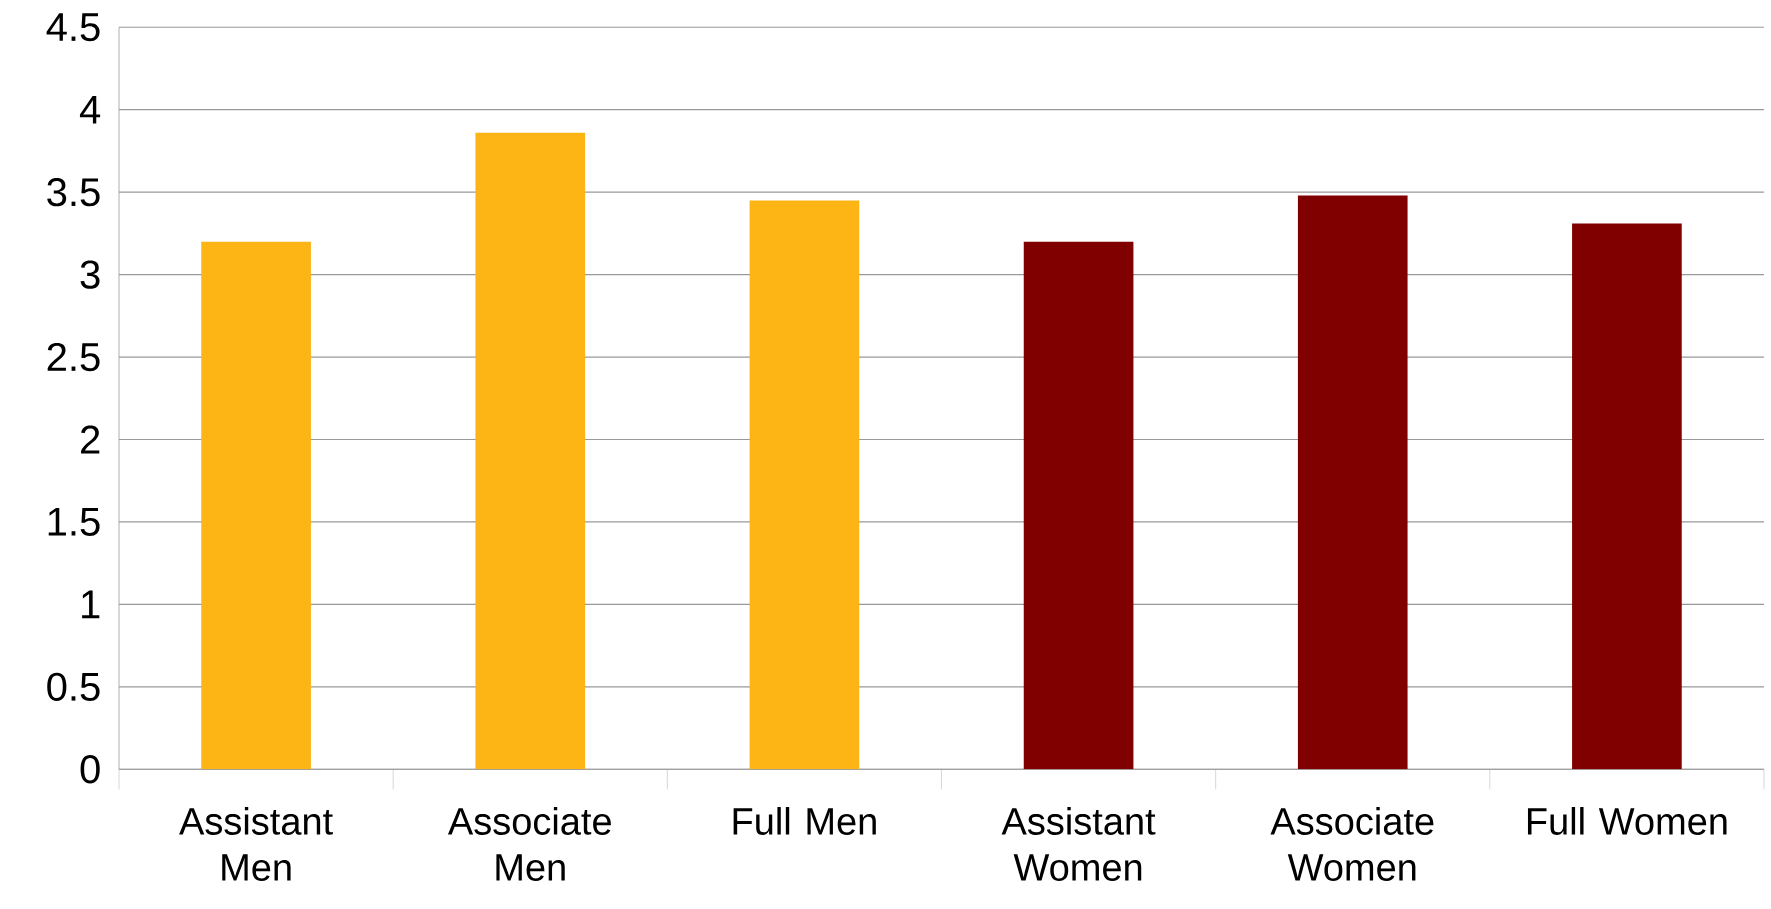 The width and height of the screenshot is (1771, 909). Describe the element at coordinates (73, 686) in the screenshot. I see `y-tick-label: 0.5` at that location.